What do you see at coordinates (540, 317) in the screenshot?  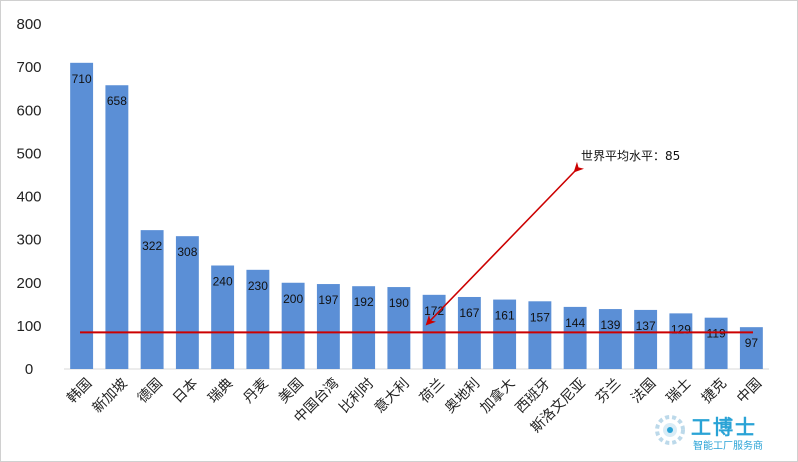 I see `data-label: 157` at bounding box center [540, 317].